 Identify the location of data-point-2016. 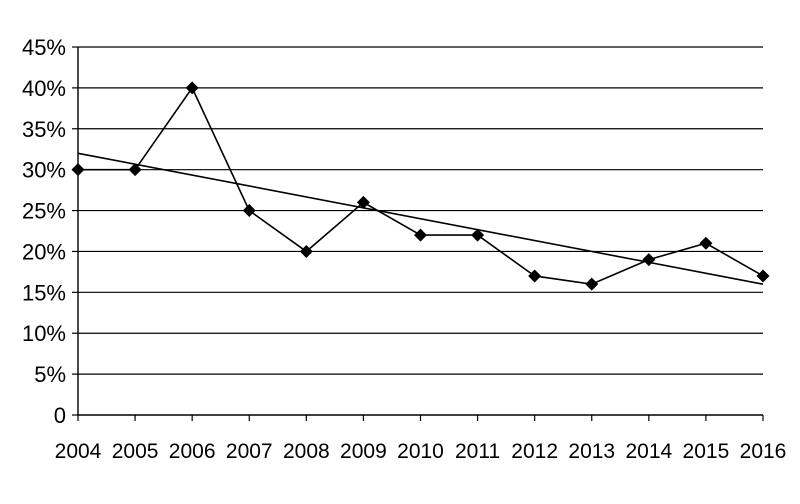
(763, 276).